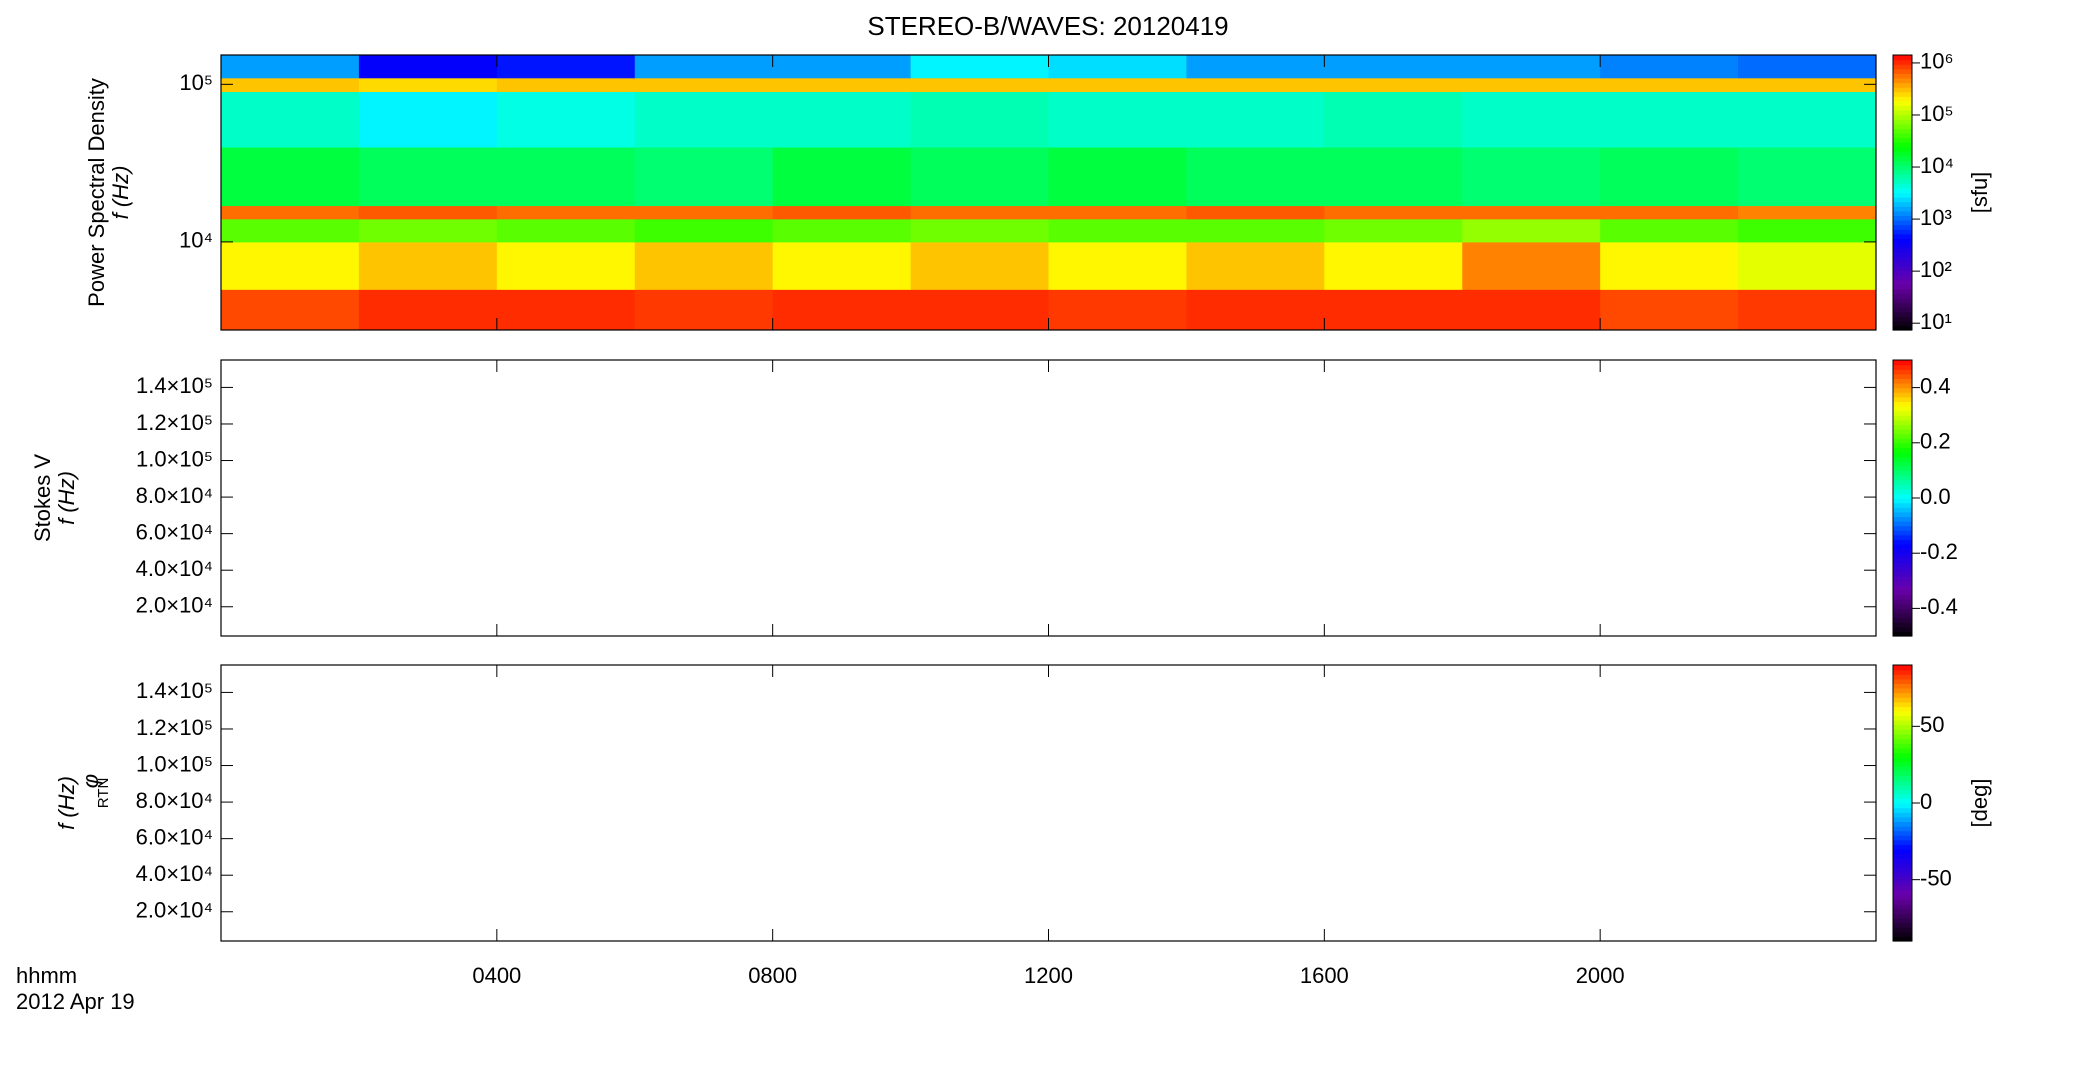 Image resolution: width=2096 pixels, height=1085 pixels. I want to click on y-tick-label: 6.0×10⁴, so click(174, 531).